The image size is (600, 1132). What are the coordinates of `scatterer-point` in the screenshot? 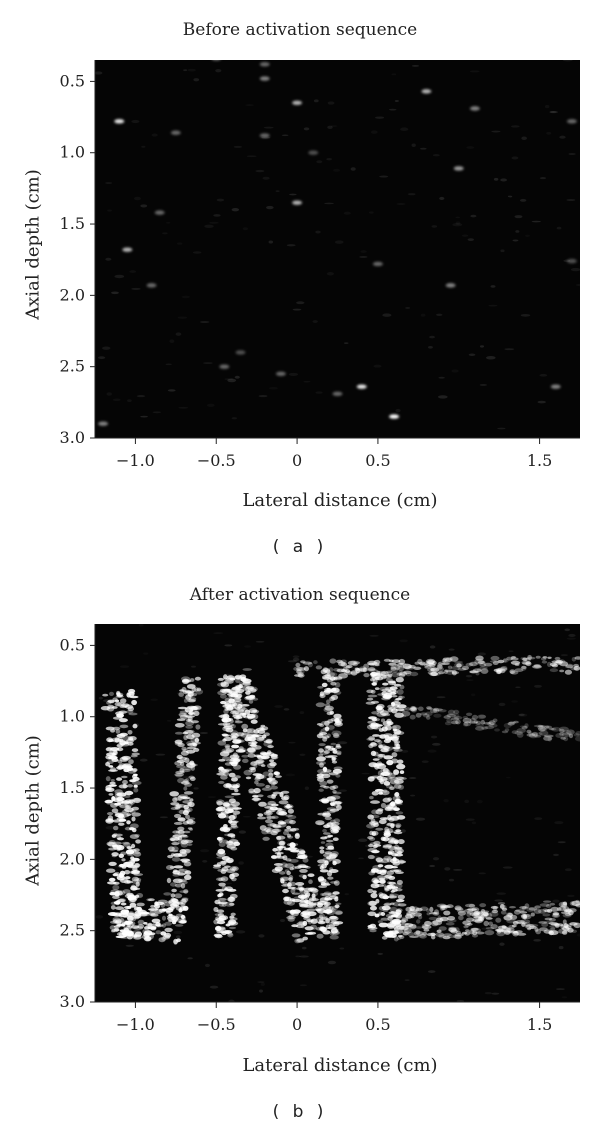 It's located at (297, 202).